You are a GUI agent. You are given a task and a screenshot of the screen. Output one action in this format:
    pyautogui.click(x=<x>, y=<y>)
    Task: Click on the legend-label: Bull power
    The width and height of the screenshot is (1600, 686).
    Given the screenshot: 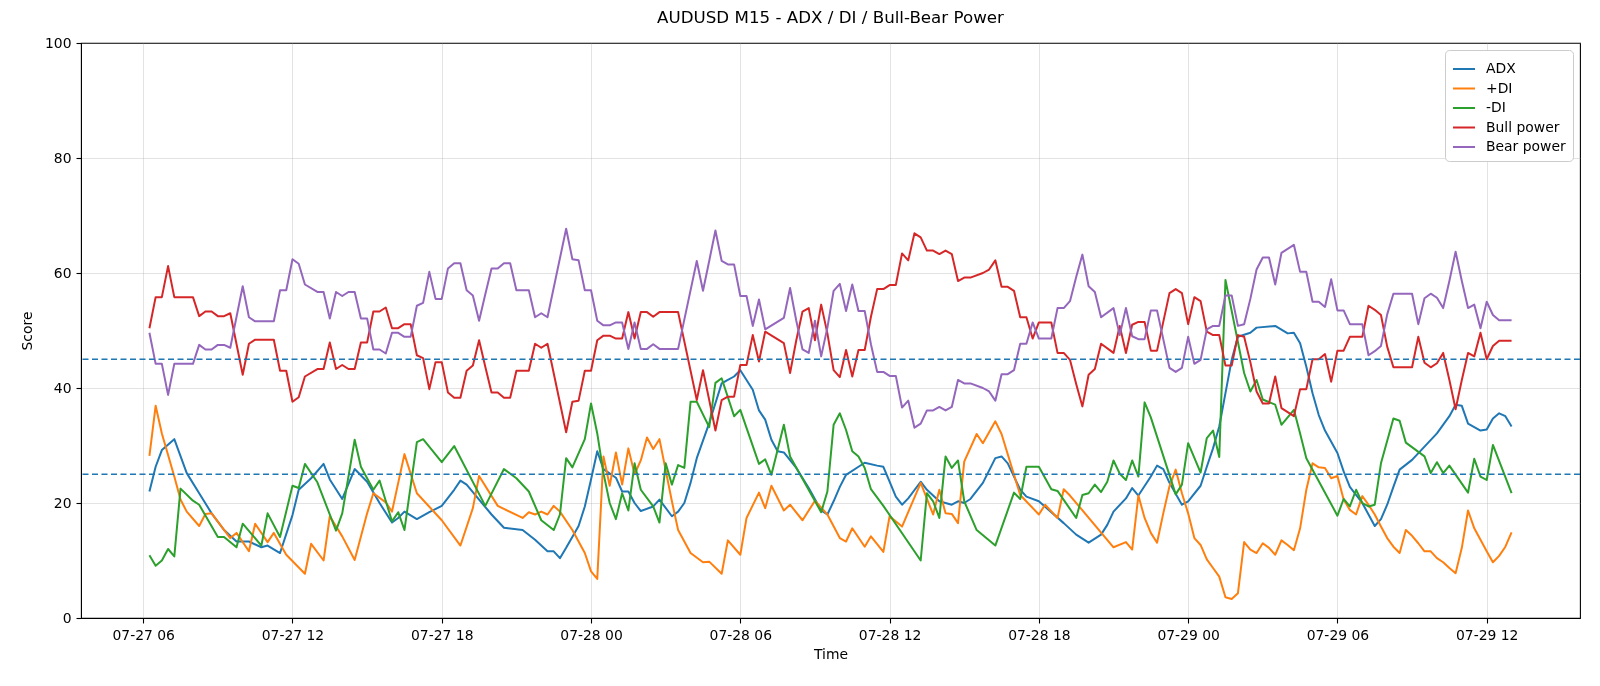 What is the action you would take?
    pyautogui.click(x=1523, y=126)
    